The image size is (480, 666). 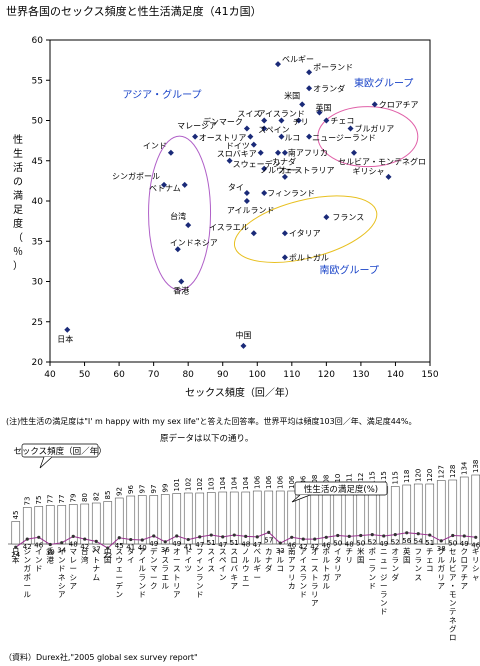 What do you see at coordinates (197, 126) in the screenshot?
I see `point-label: マレーシア` at bounding box center [197, 126].